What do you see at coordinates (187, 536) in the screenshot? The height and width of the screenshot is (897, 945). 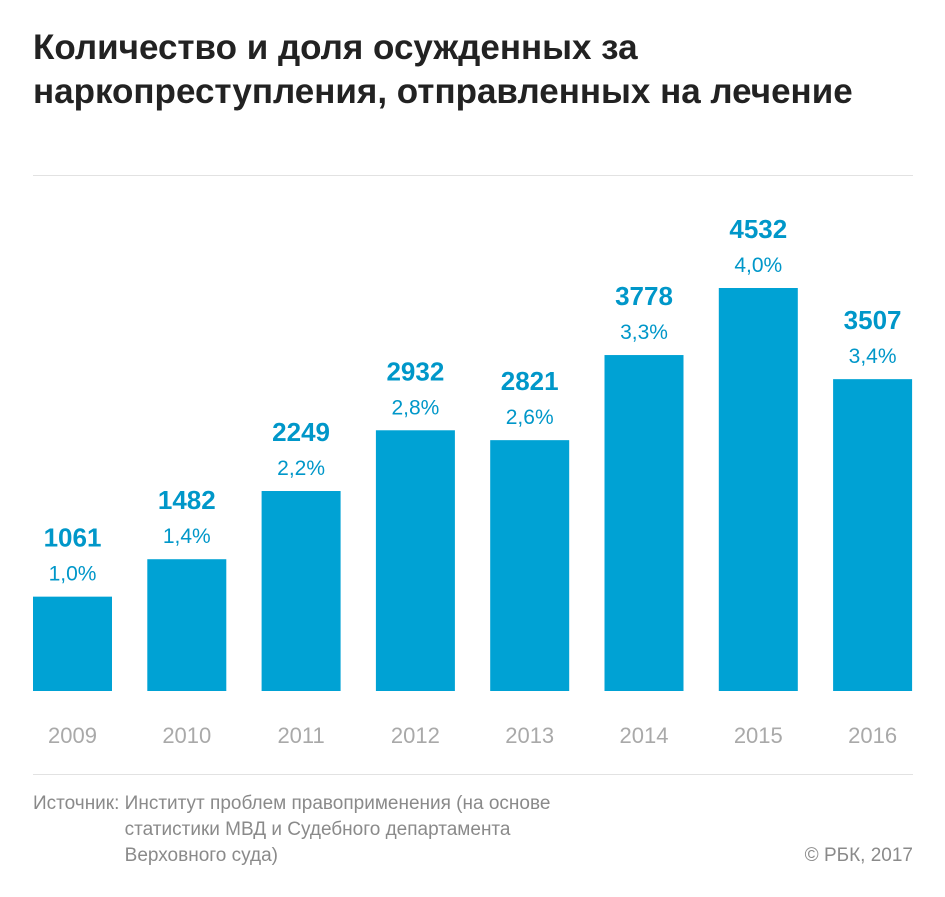 I see `share-label-2010: 1,4%` at bounding box center [187, 536].